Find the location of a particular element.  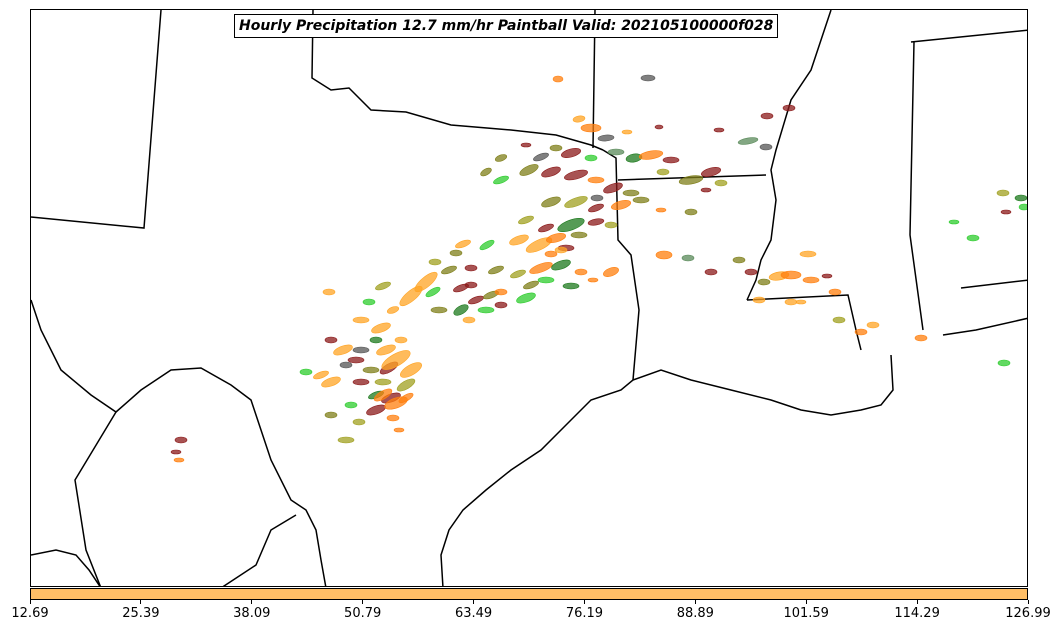

colorbar-tick-label: 101.59 is located at coordinates (806, 613).